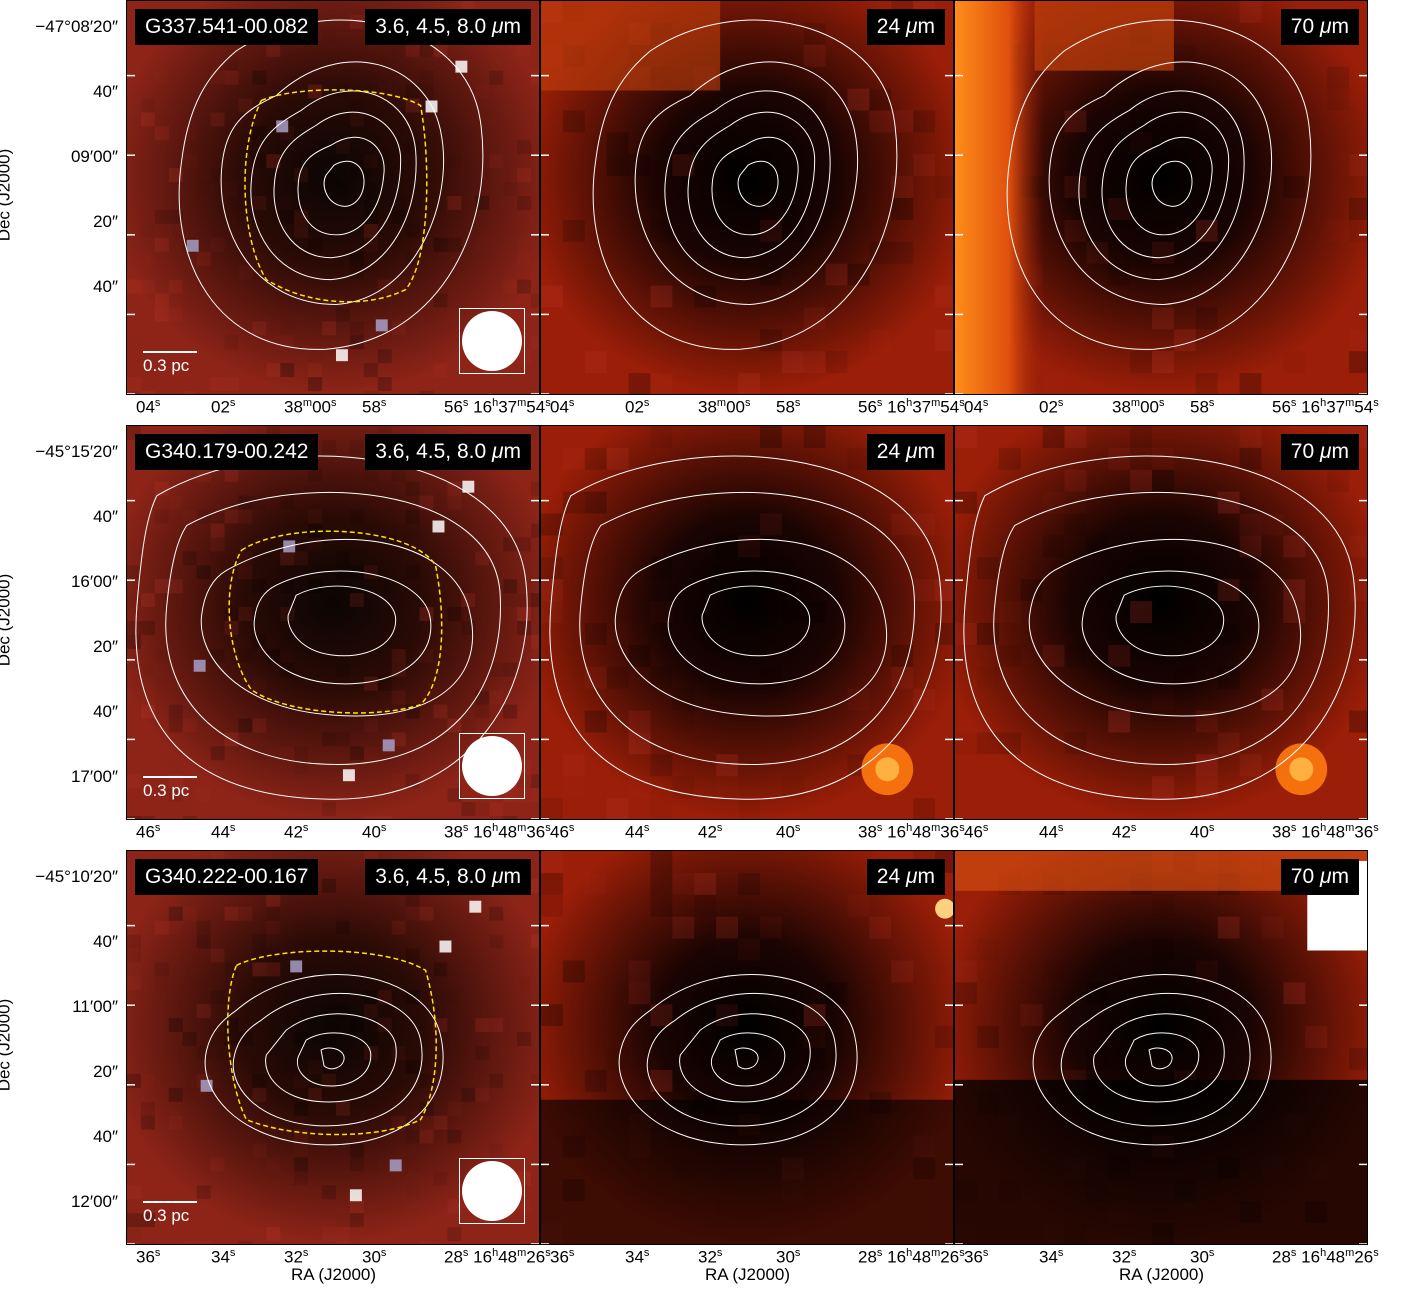  I want to click on dec-tick-label: 16′00″, so click(94, 581).